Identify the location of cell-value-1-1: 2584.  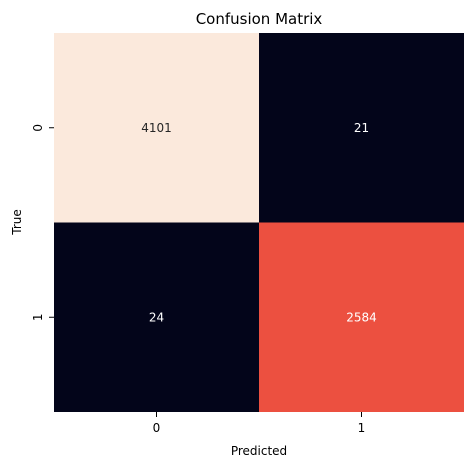
(361, 317).